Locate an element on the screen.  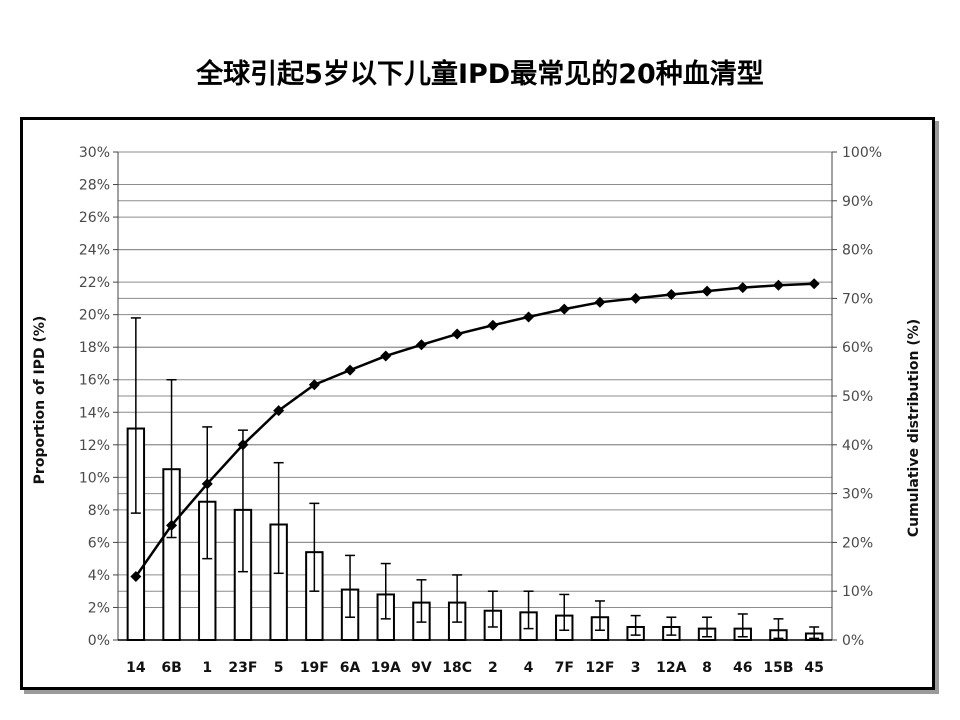
cumulative-point-23F is located at coordinates (243, 445).